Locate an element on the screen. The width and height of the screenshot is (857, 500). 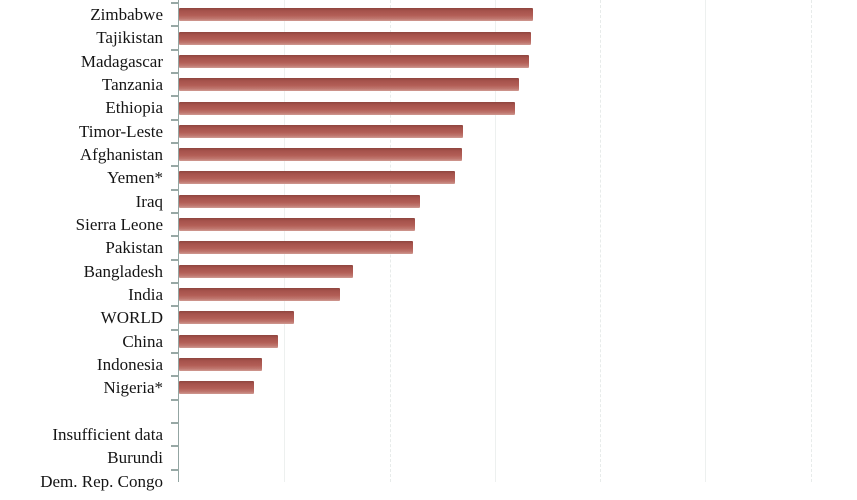
bar-row: Zimbabwe is located at coordinates (428, 14).